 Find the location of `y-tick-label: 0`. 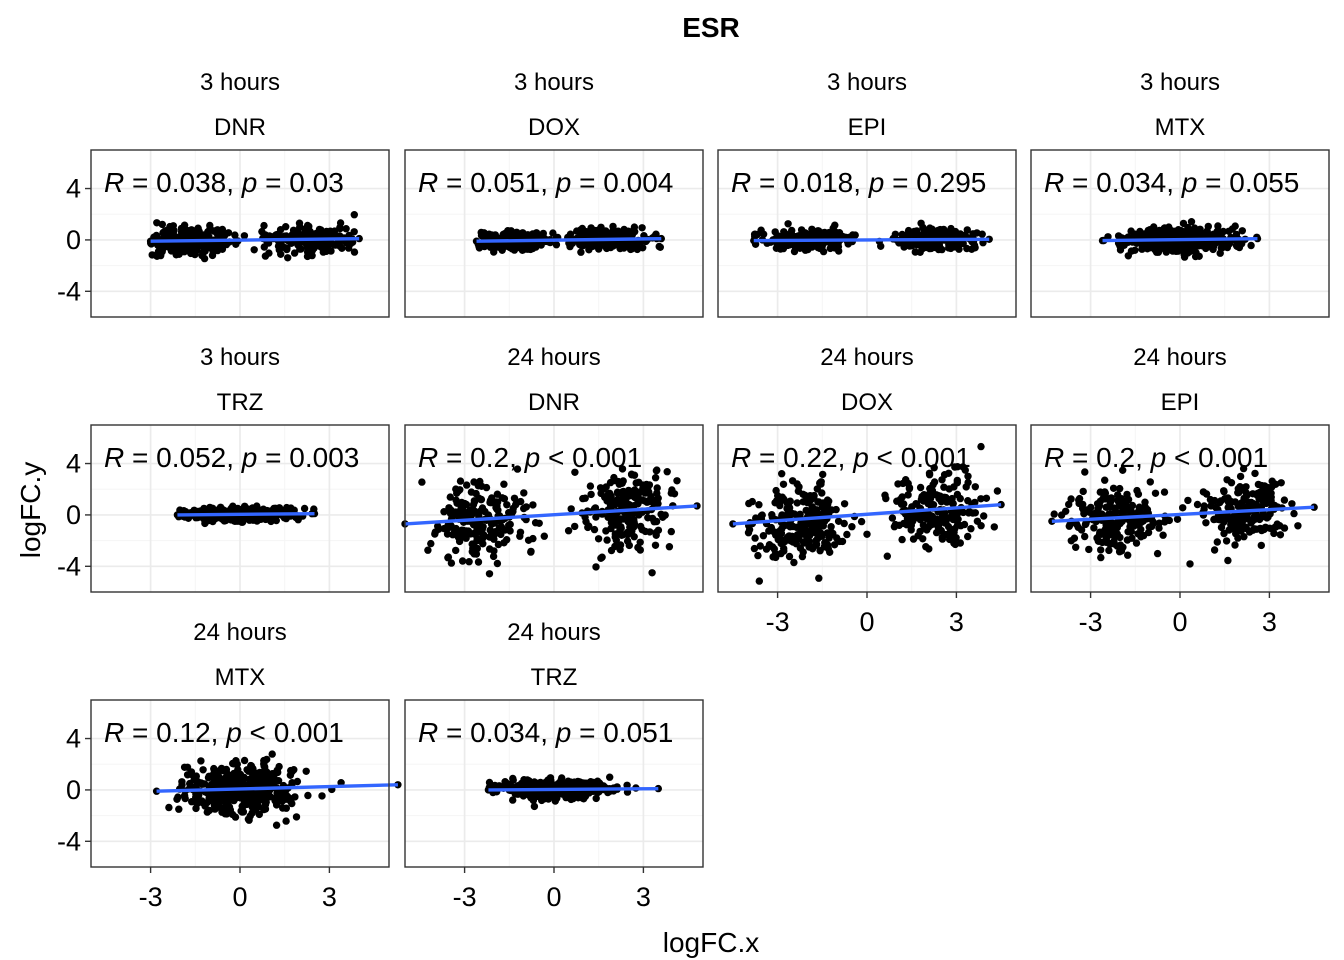

y-tick-label: 0 is located at coordinates (73, 240).